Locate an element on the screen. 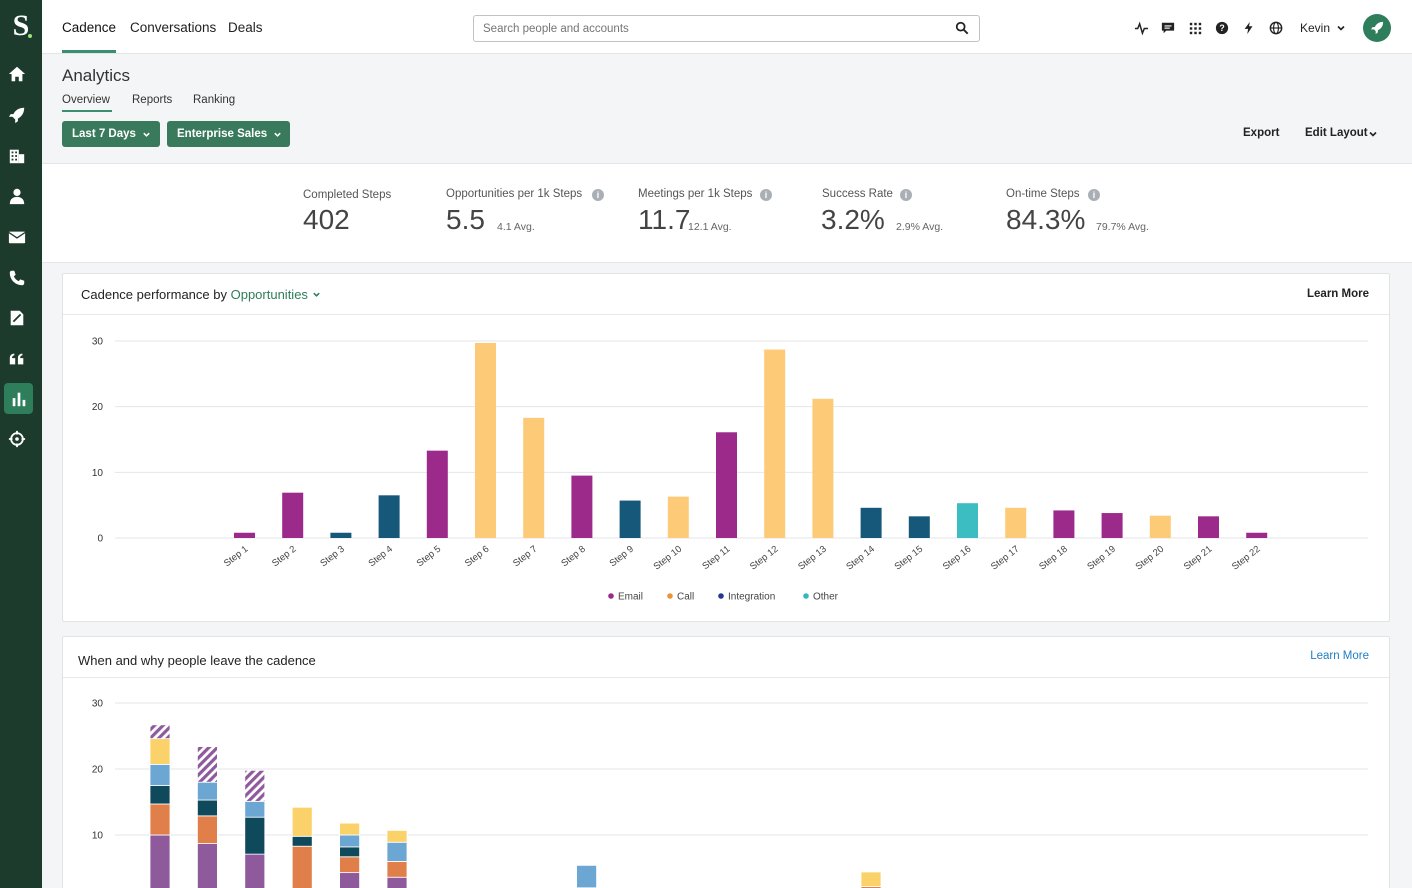  x-tick-label: Step 19 is located at coordinates (1101, 558).